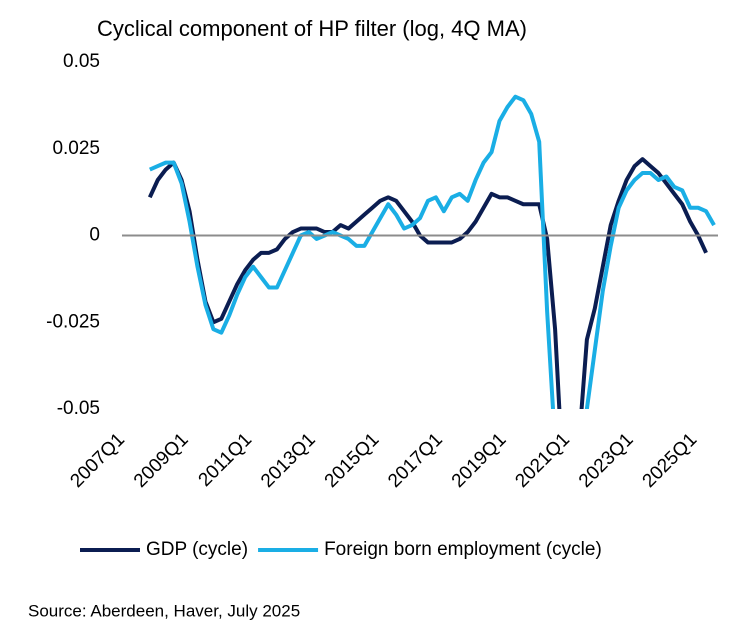 The height and width of the screenshot is (626, 734). What do you see at coordinates (76, 148) in the screenshot?
I see `y-tick-label: 0.025` at bounding box center [76, 148].